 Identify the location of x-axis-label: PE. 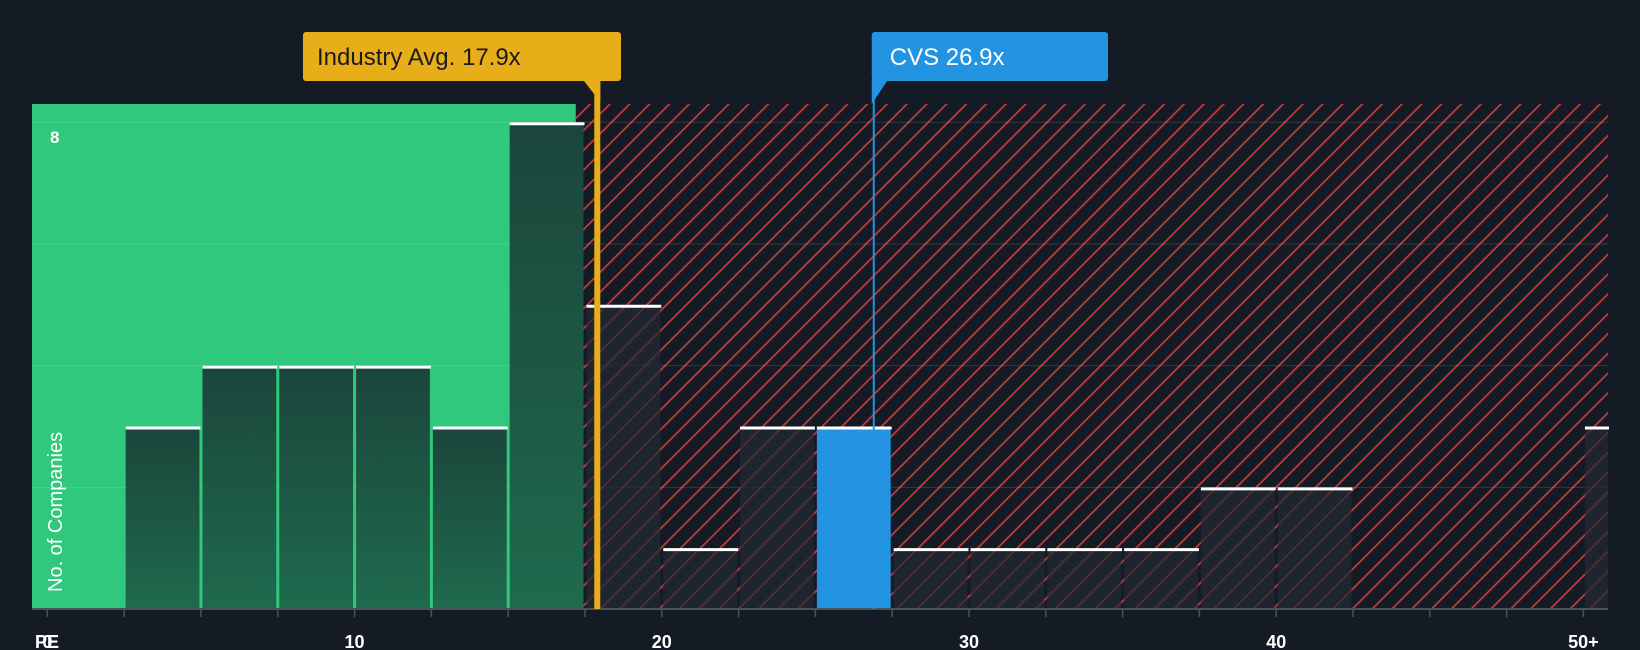
(47, 641).